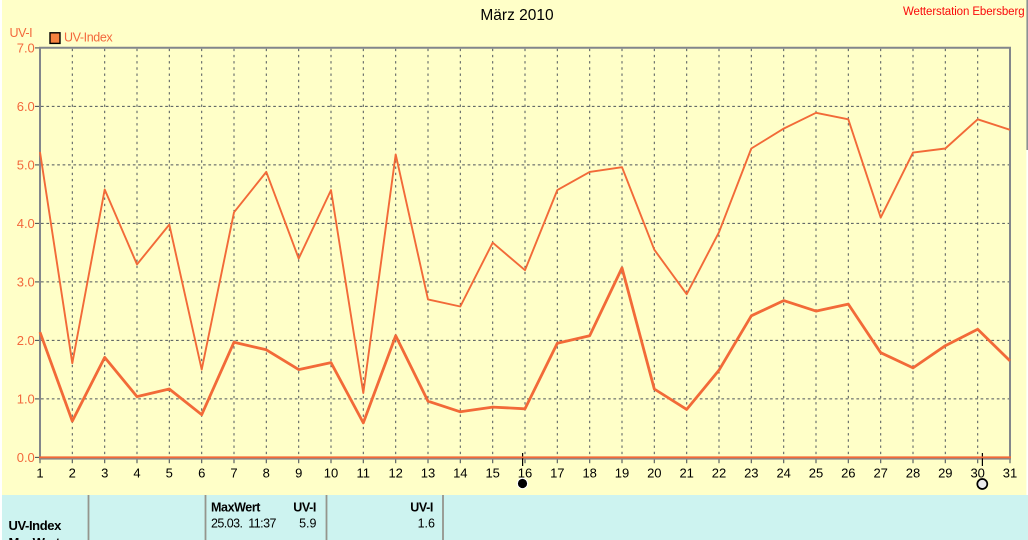 The width and height of the screenshot is (1028, 540). What do you see at coordinates (298, 472) in the screenshot?
I see `svg-text: 9` at bounding box center [298, 472].